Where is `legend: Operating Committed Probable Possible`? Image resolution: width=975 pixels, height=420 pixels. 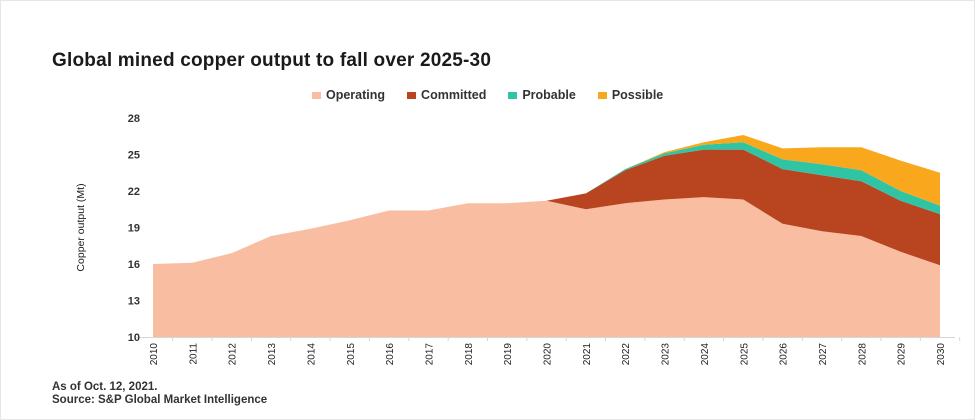 legend: Operating Committed Probable Possible is located at coordinates (487, 95).